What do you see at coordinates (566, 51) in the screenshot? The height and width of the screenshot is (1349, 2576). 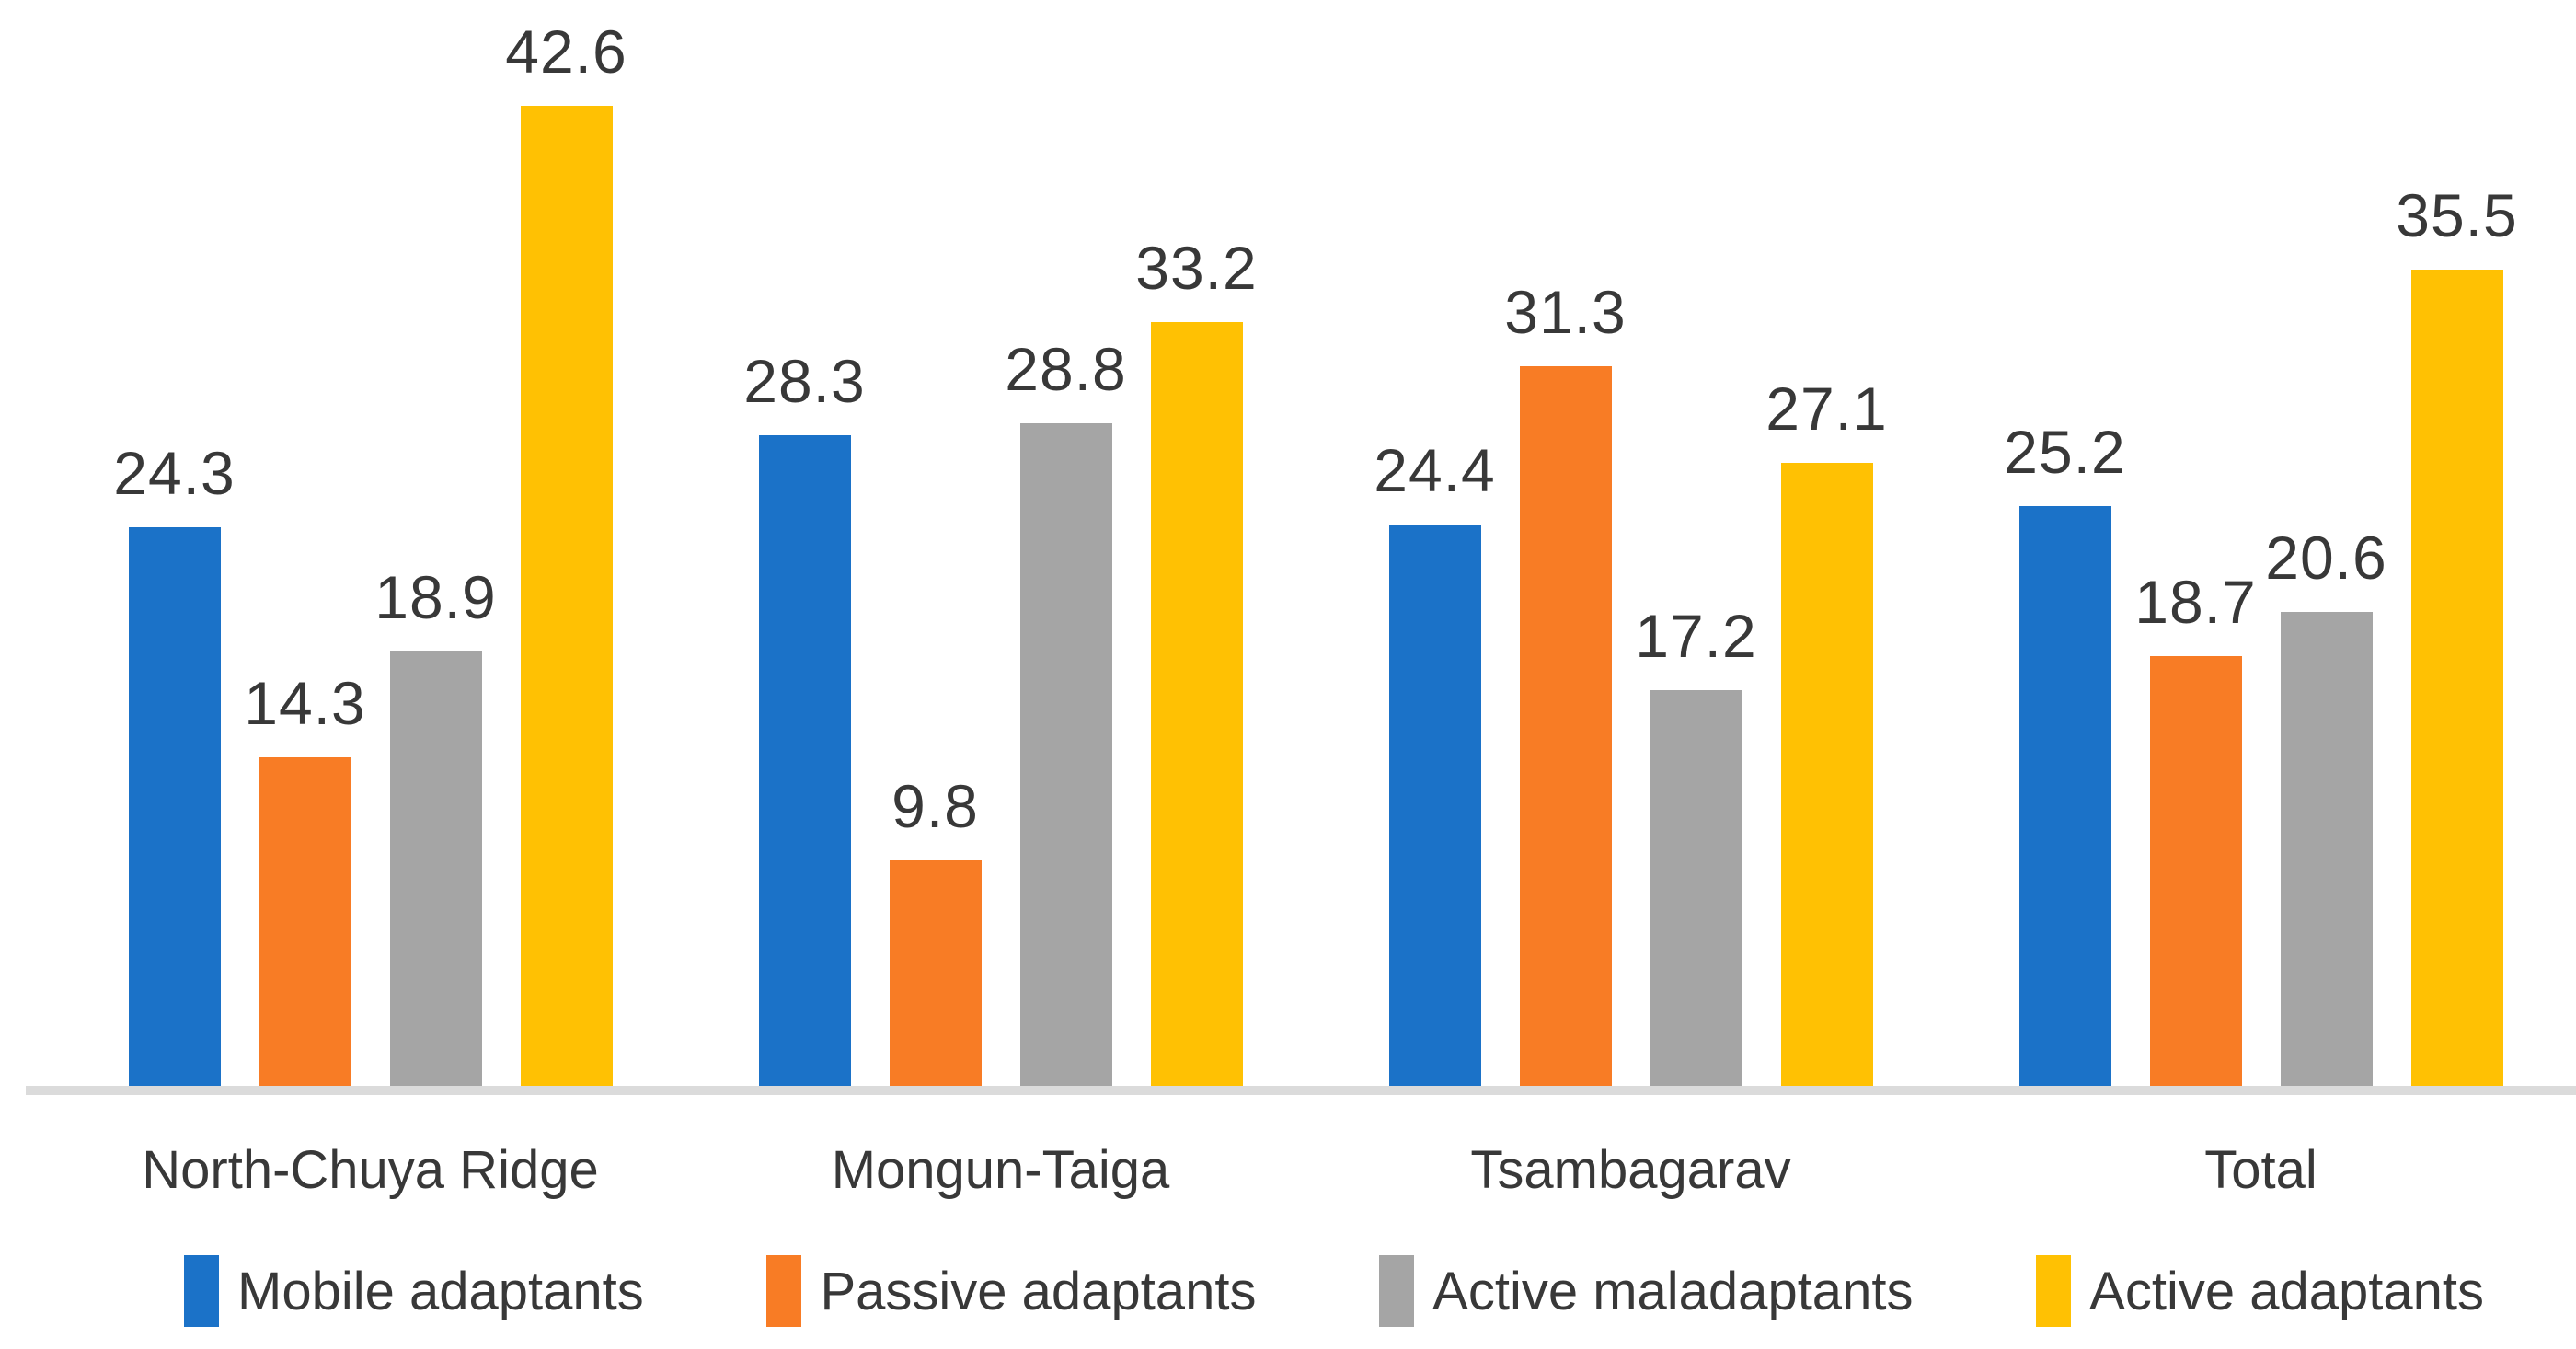 I see `bar-value-label: 42.6` at bounding box center [566, 51].